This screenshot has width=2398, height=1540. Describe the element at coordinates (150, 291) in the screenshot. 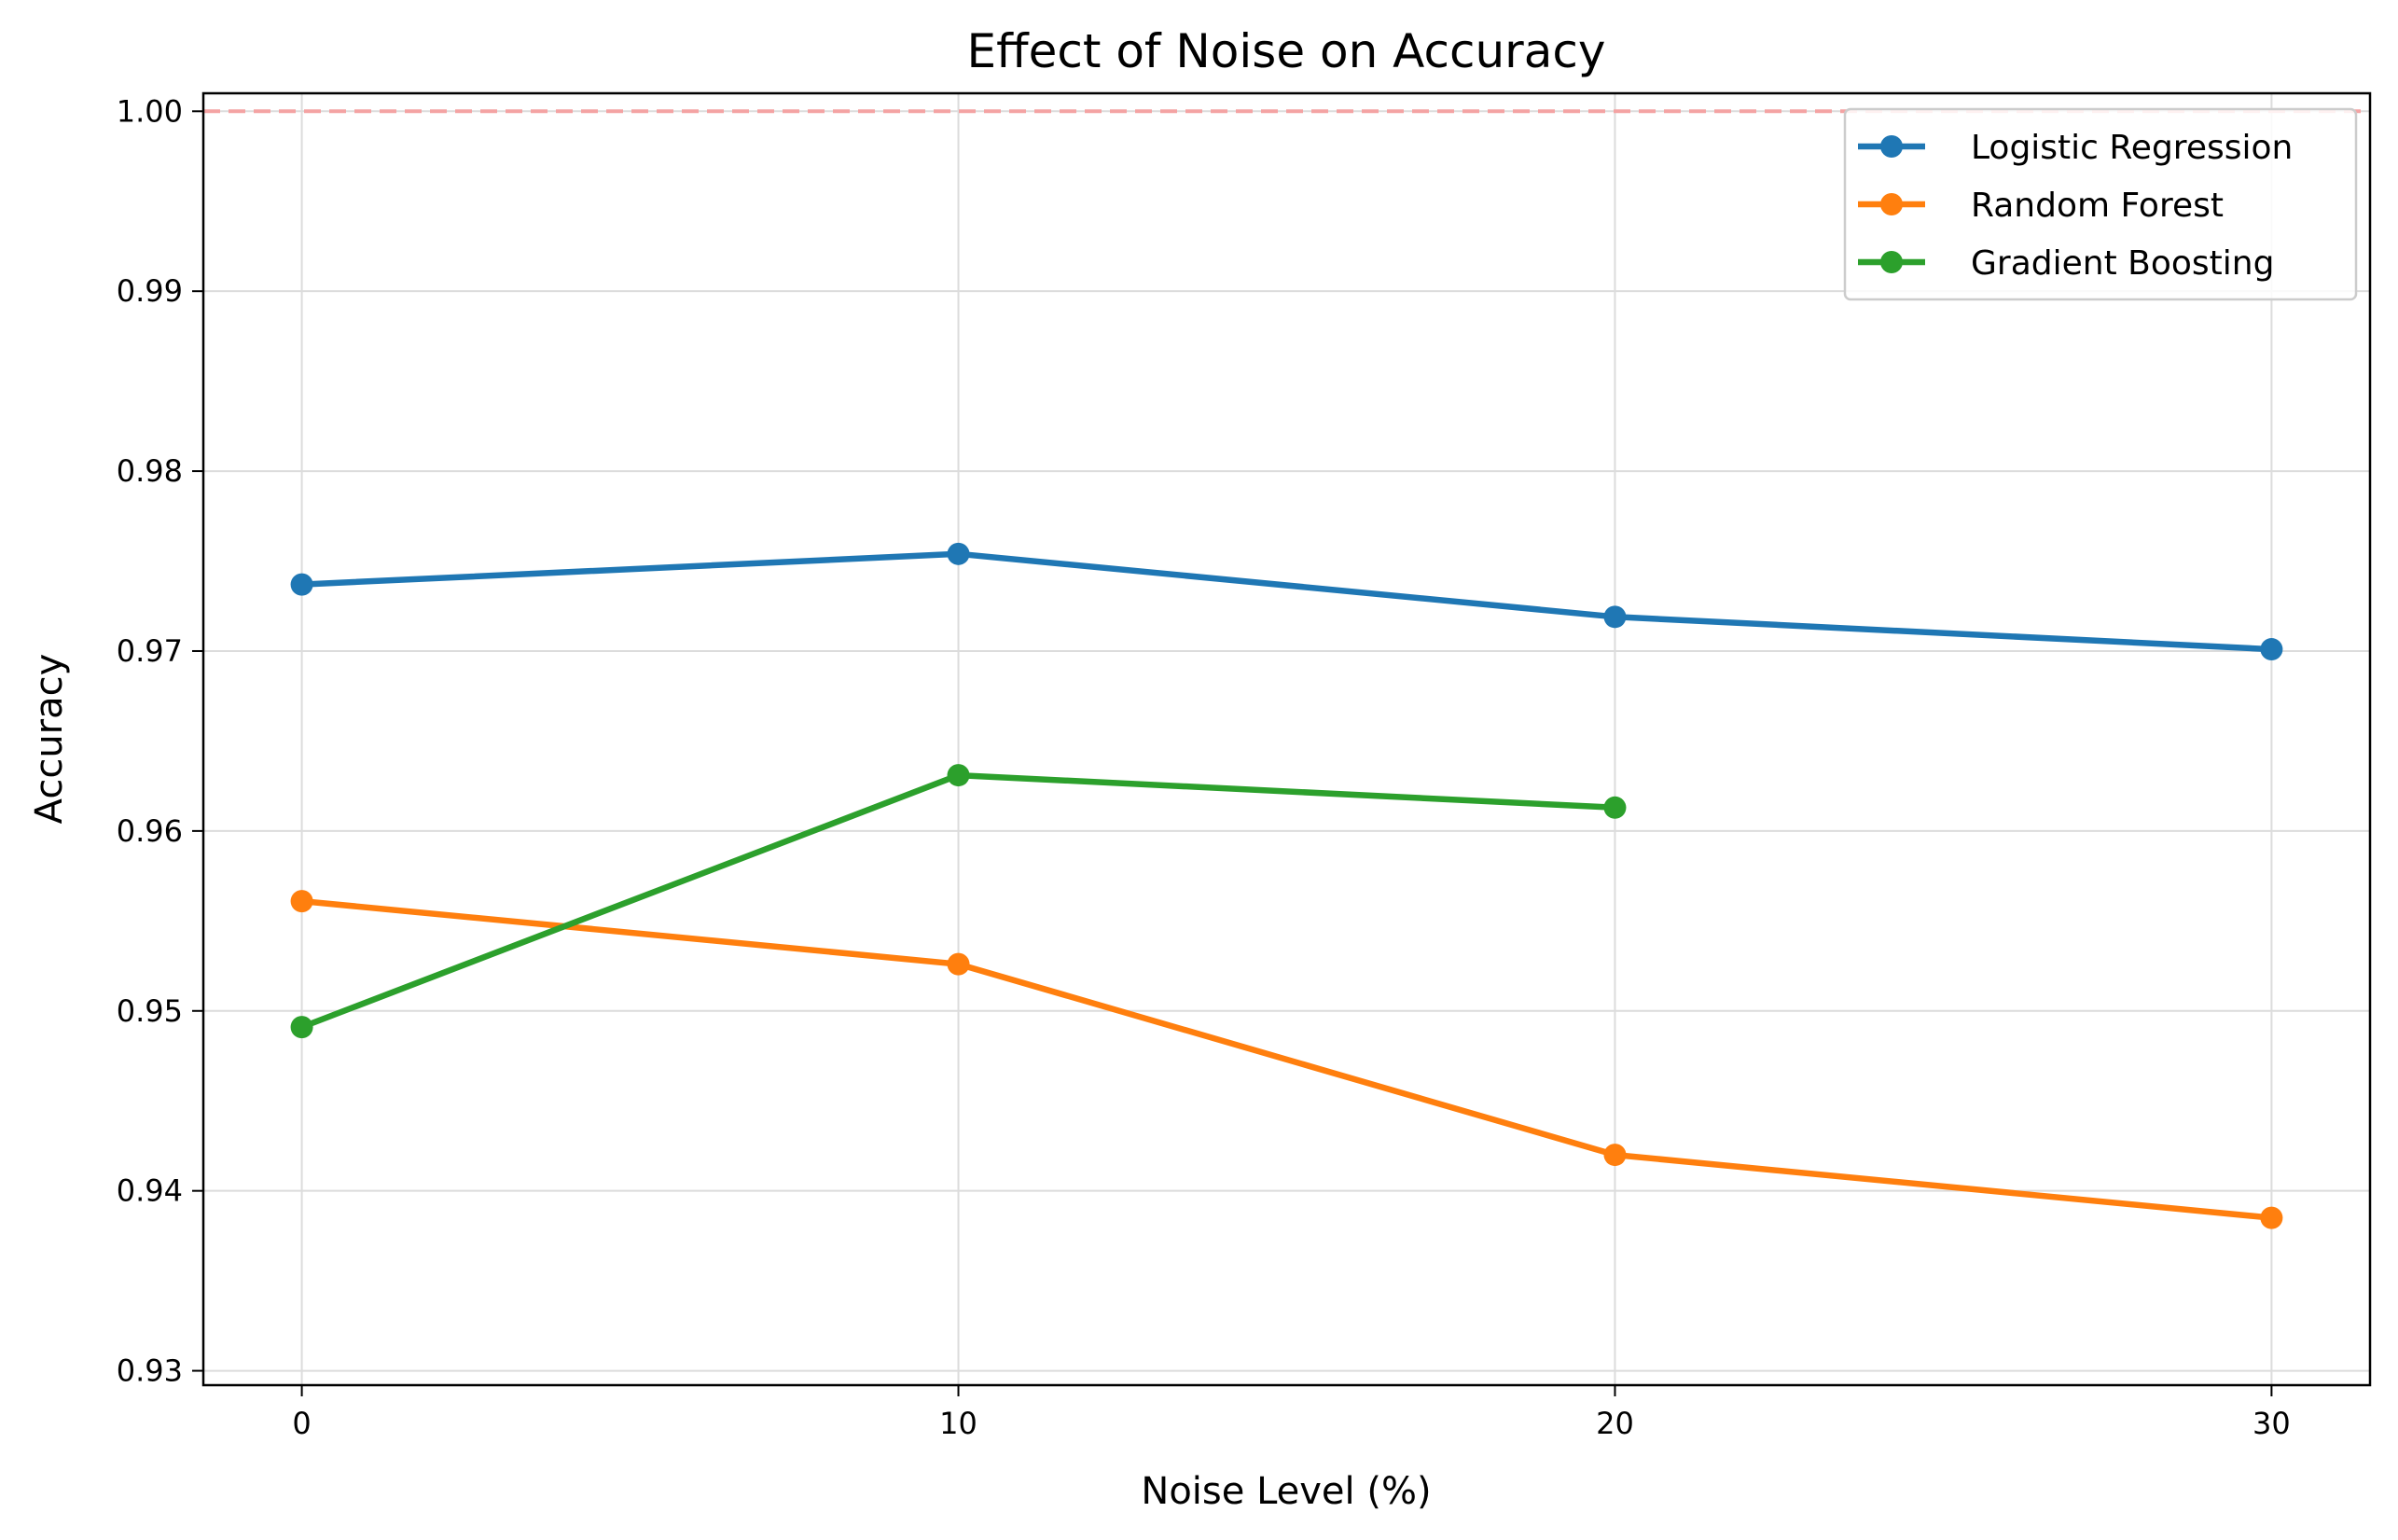

I see `y-tick-label: 0.99` at that location.